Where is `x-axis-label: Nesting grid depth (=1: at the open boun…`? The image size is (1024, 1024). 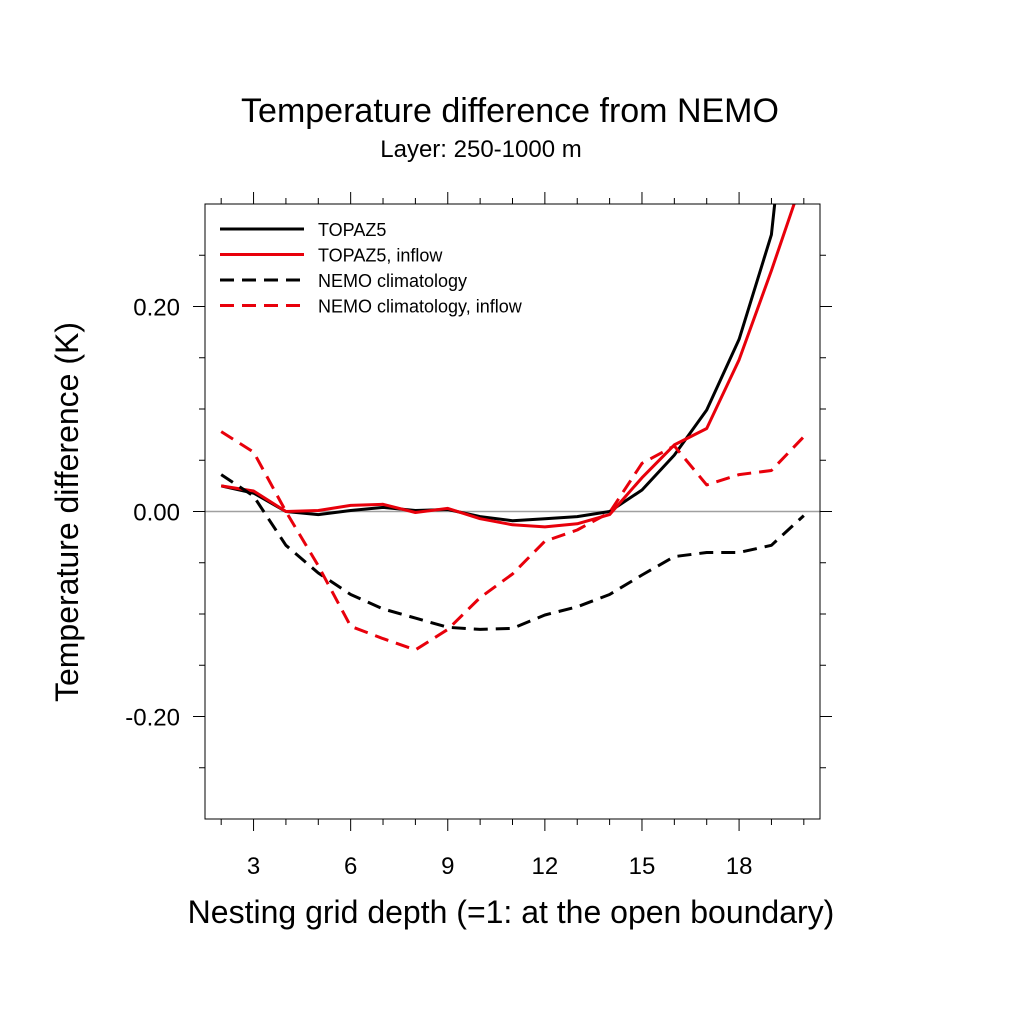
x-axis-label: Nesting grid depth (=1: at the open boun… is located at coordinates (511, 912).